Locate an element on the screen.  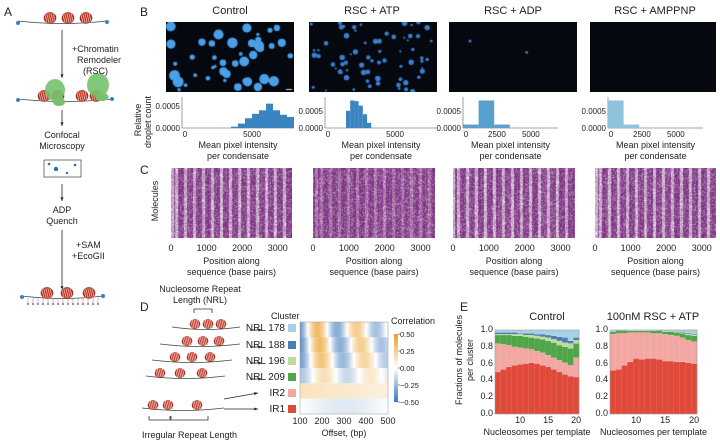
step-quench-label: ADP is located at coordinates (62, 210).